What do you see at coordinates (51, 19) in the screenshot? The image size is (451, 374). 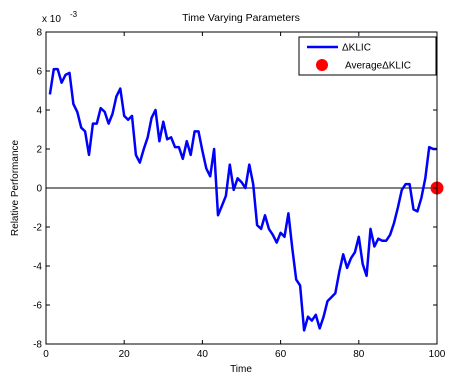 I see `exponent-label: x 10` at bounding box center [51, 19].